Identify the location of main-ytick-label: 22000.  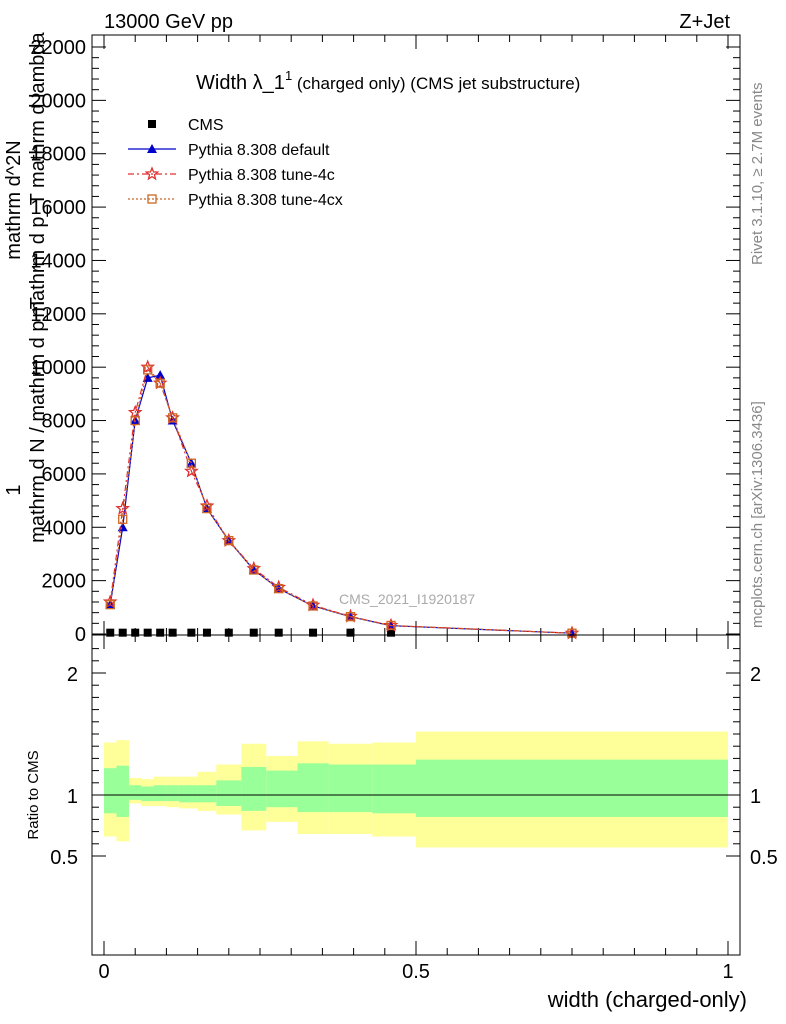
(58, 48).